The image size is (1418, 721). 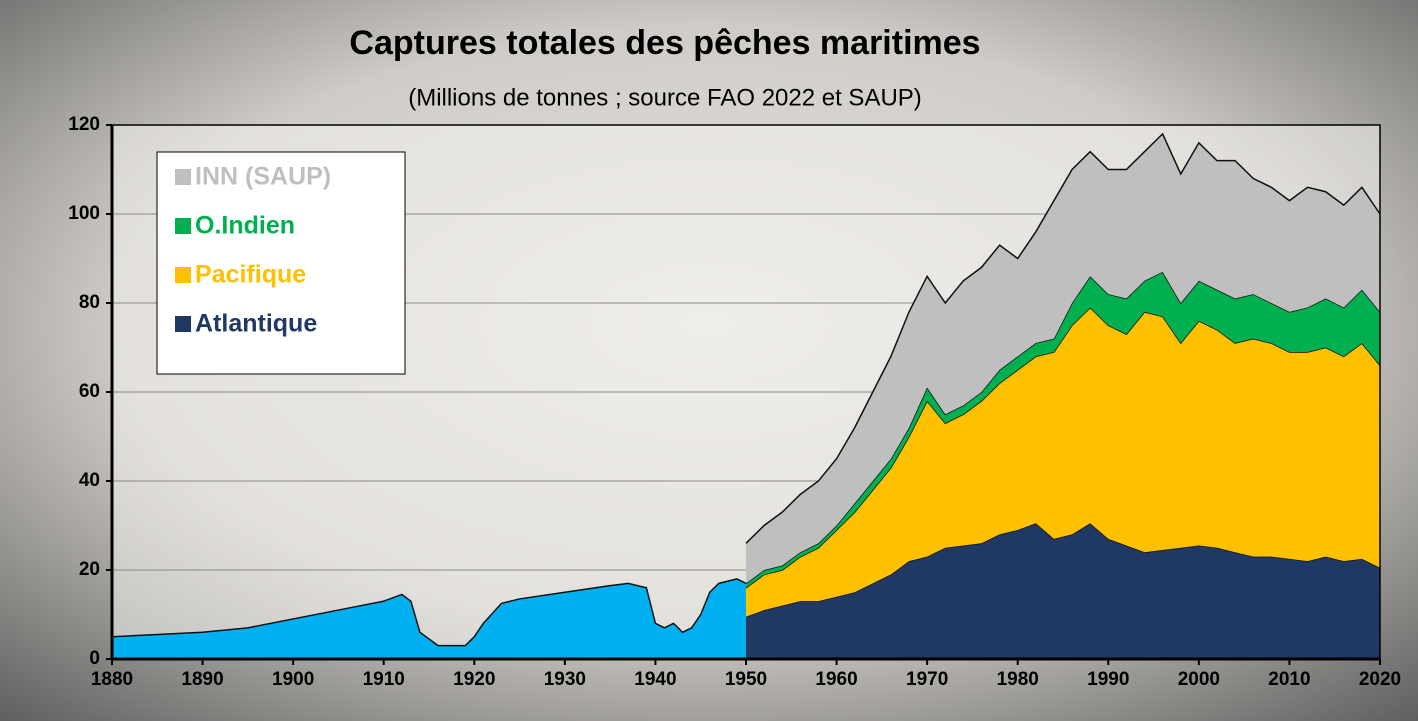 What do you see at coordinates (89, 569) in the screenshot?
I see `y-tick-label: 20` at bounding box center [89, 569].